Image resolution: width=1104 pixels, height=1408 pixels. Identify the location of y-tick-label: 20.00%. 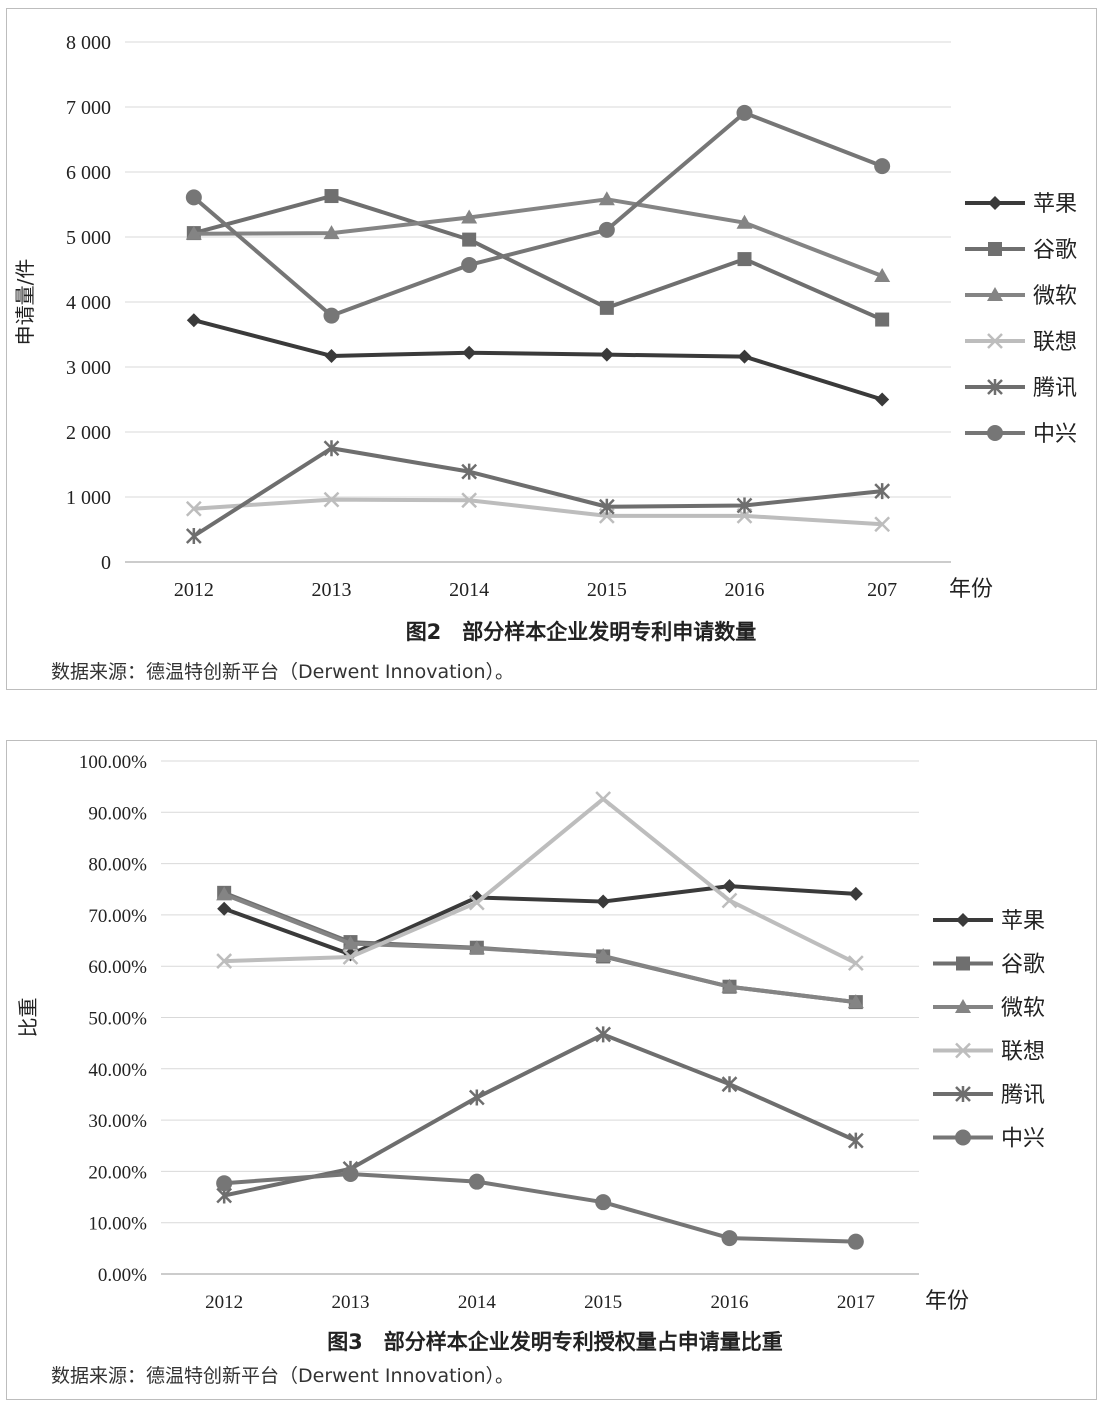
(117, 1172).